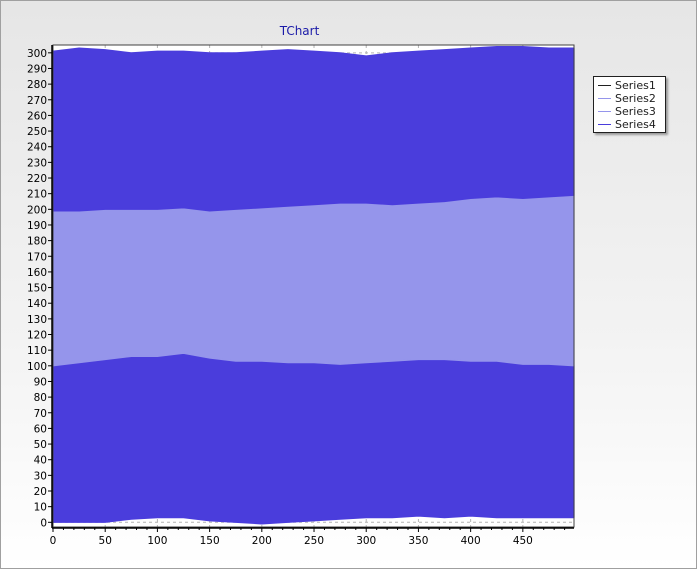 The height and width of the screenshot is (570, 697). I want to click on x-tick-label: 150, so click(210, 541).